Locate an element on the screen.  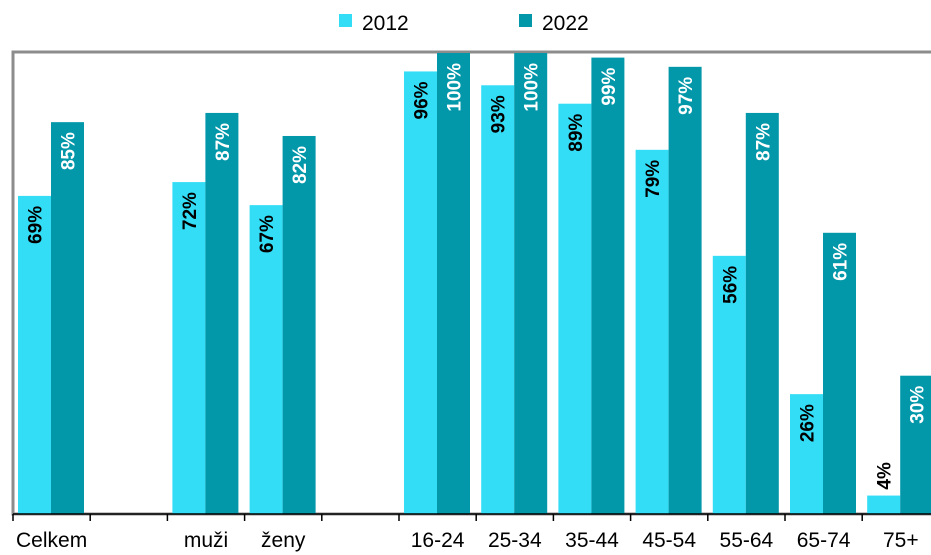
x-tick-label-5: 16-24 is located at coordinates (438, 540).